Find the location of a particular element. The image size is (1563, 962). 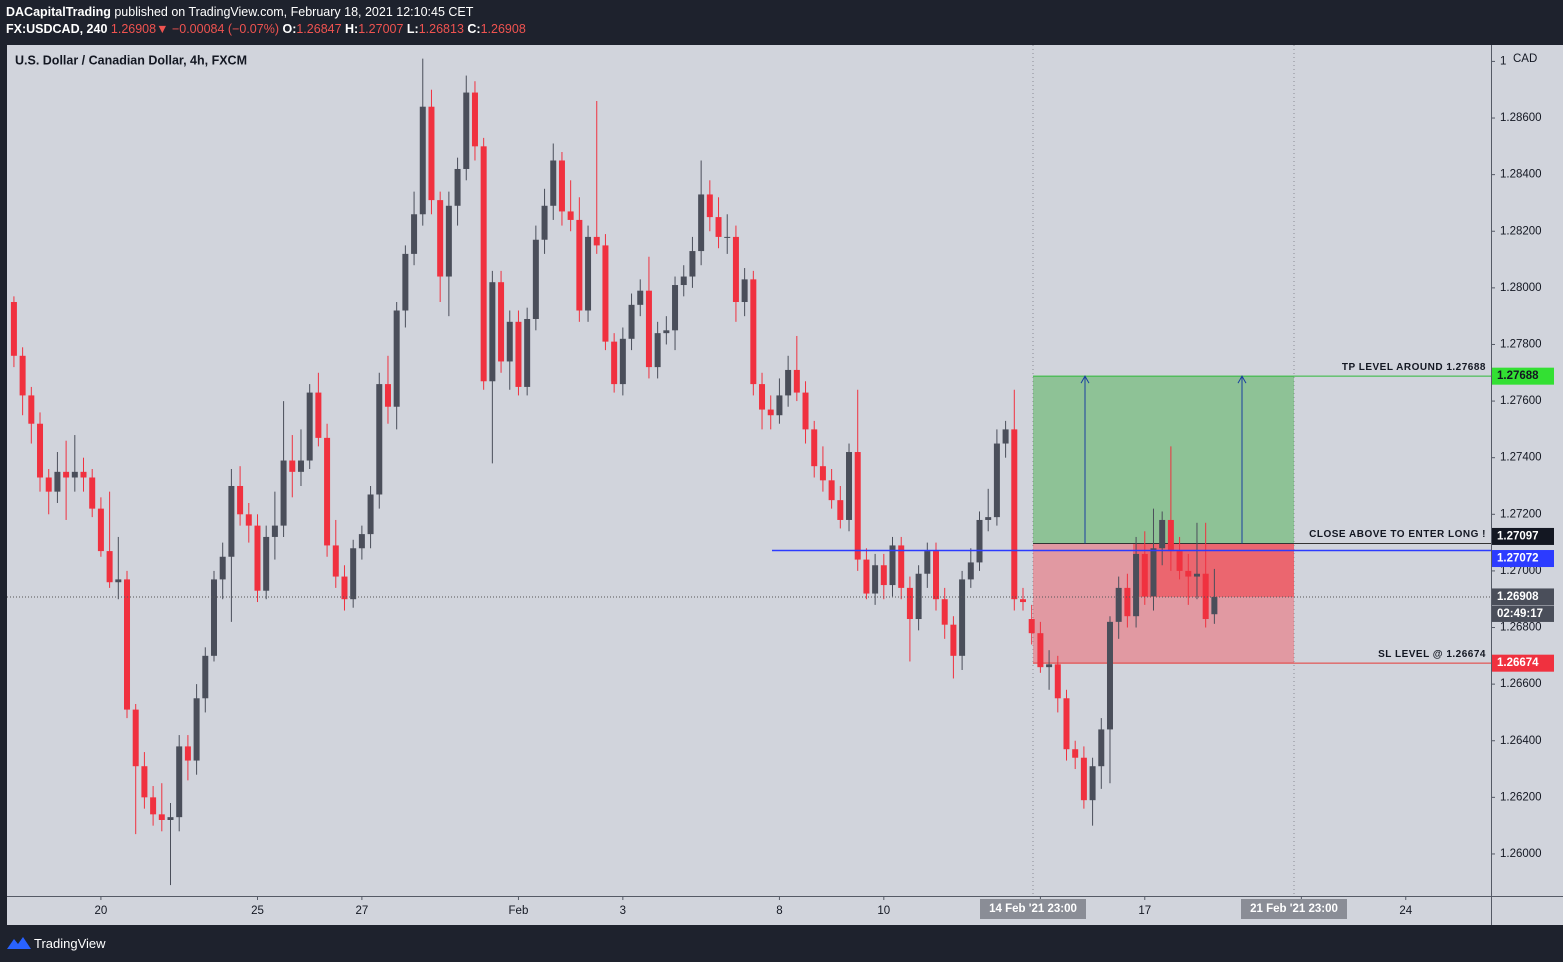

x-tick-label: 8 is located at coordinates (779, 911).